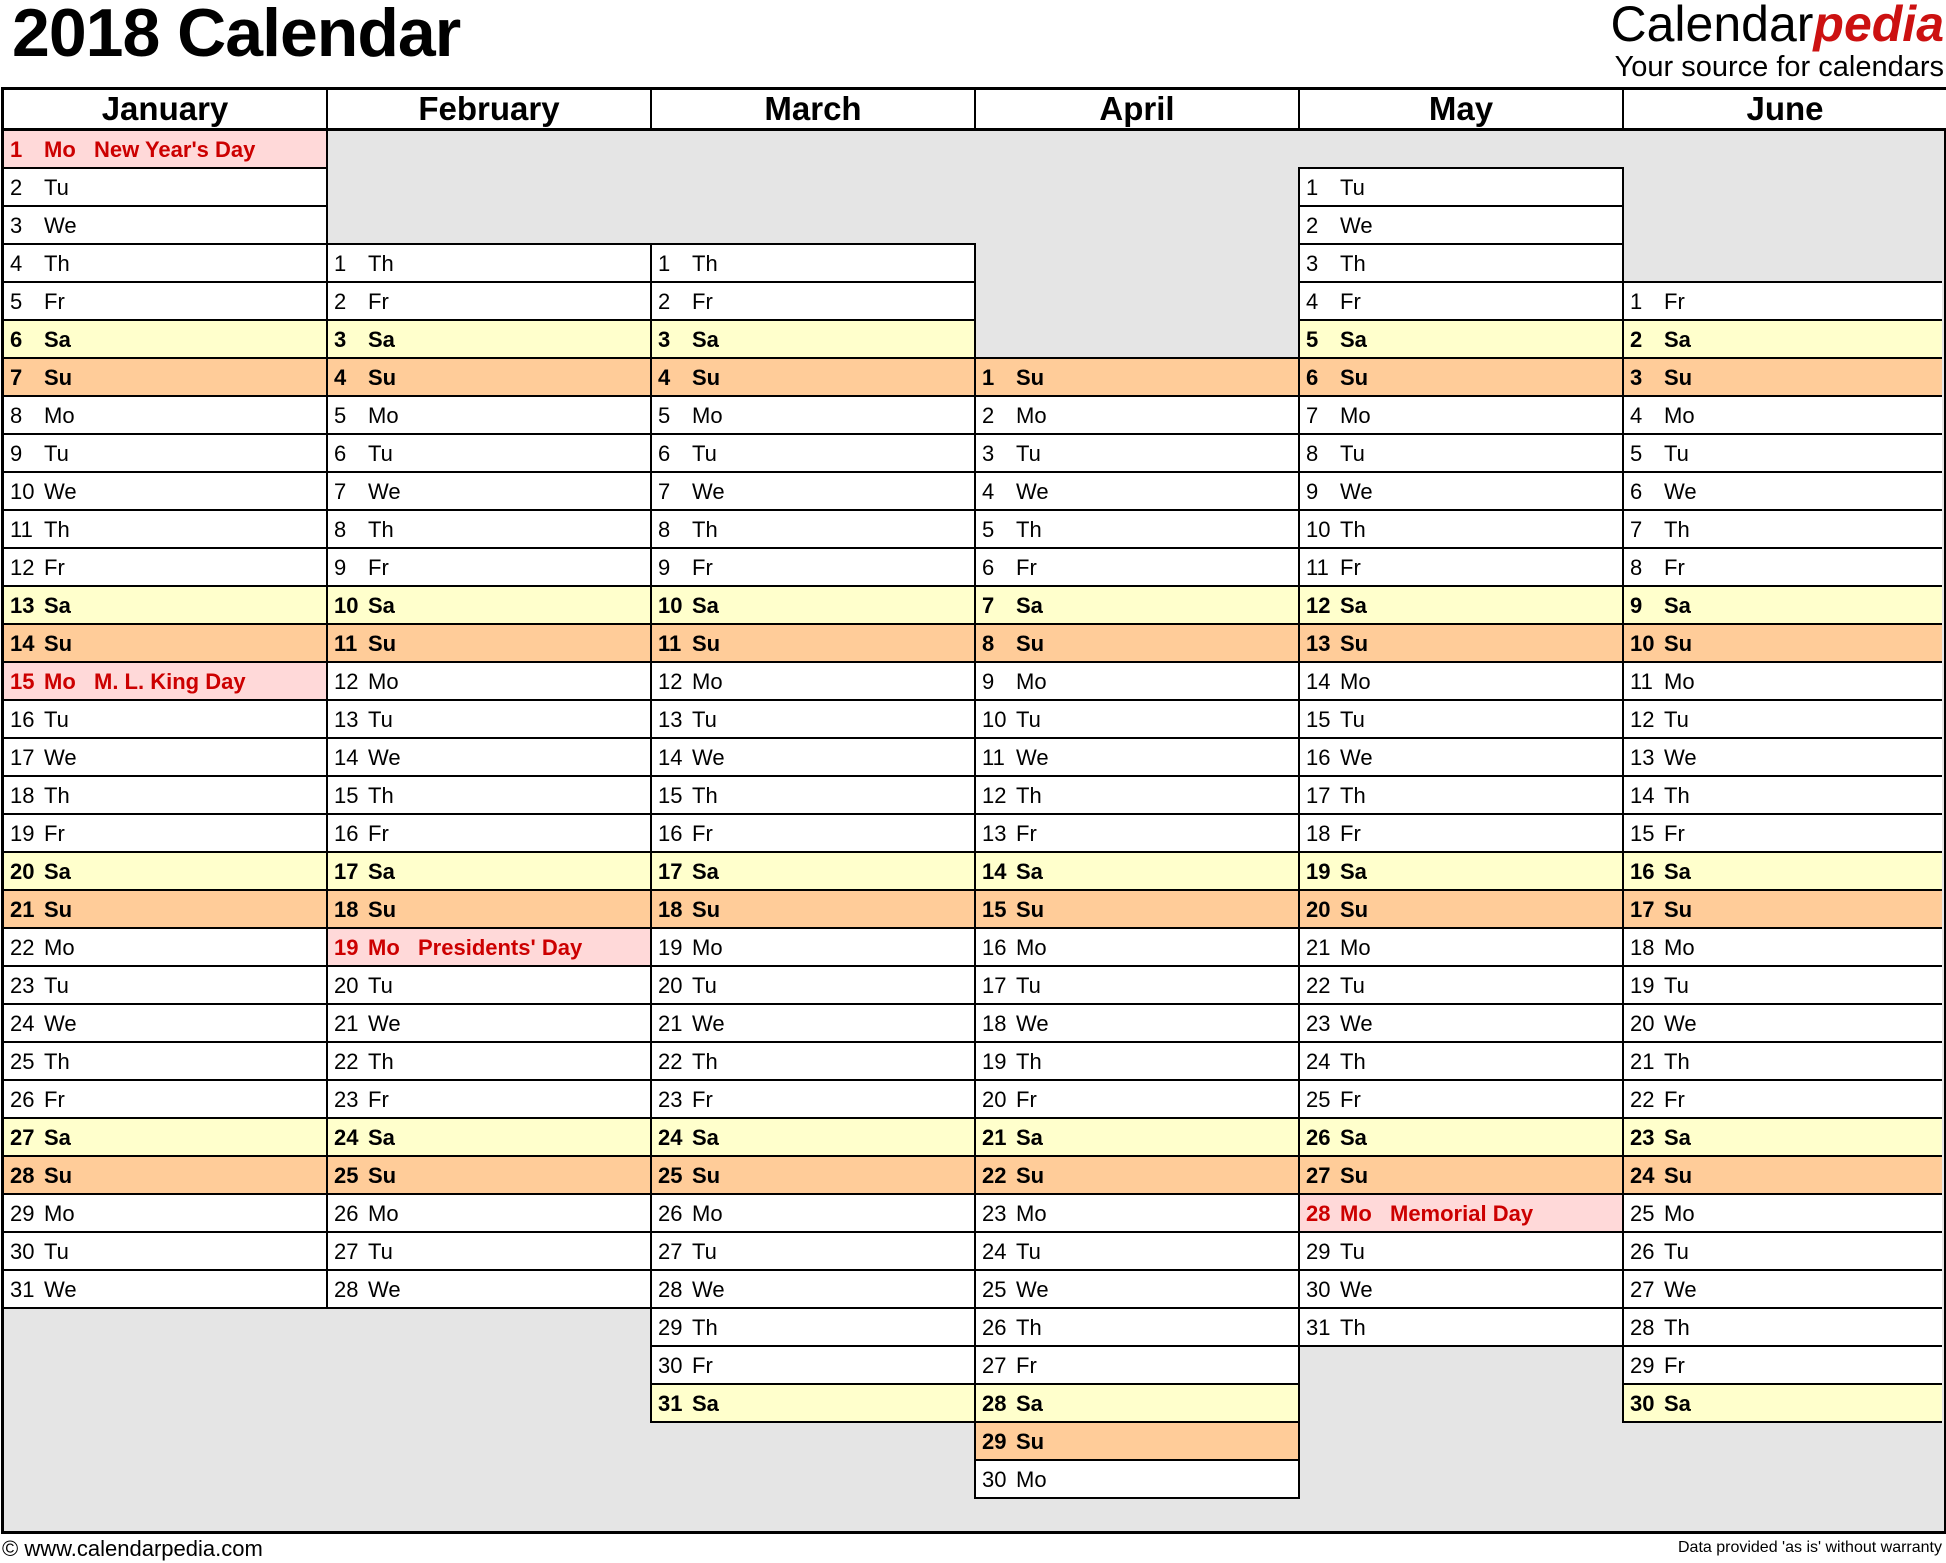  What do you see at coordinates (346, 1137) in the screenshot?
I see `day-number: 24` at bounding box center [346, 1137].